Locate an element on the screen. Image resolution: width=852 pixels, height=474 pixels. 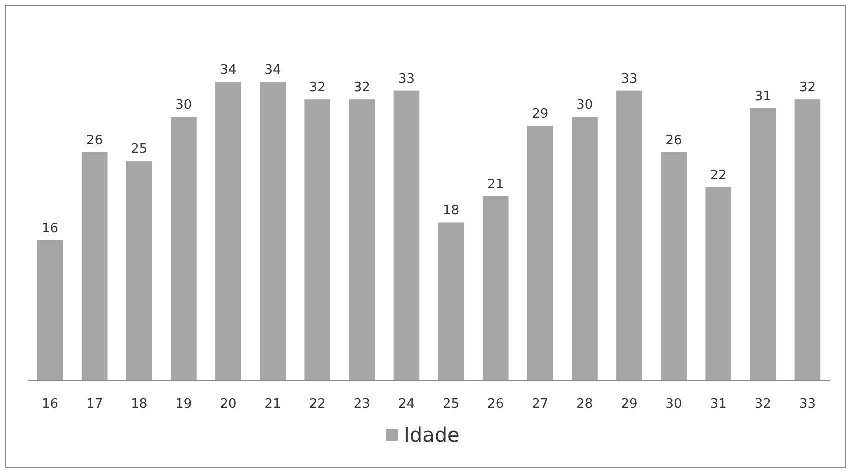
x-tick-label: 30 is located at coordinates (674, 404).